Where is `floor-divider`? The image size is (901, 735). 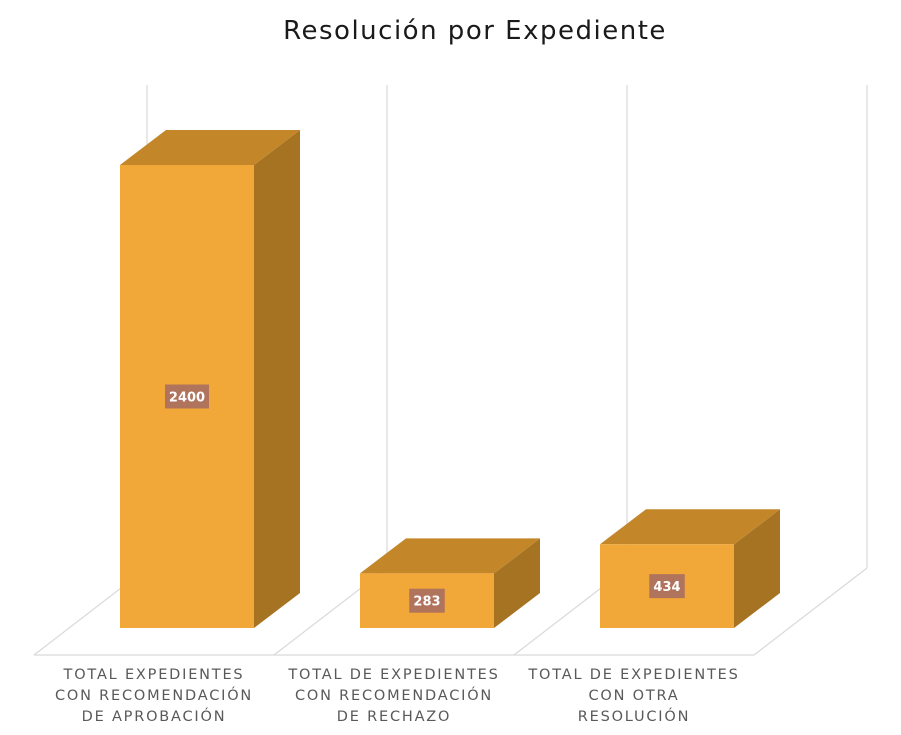 floor-divider is located at coordinates (810, 611).